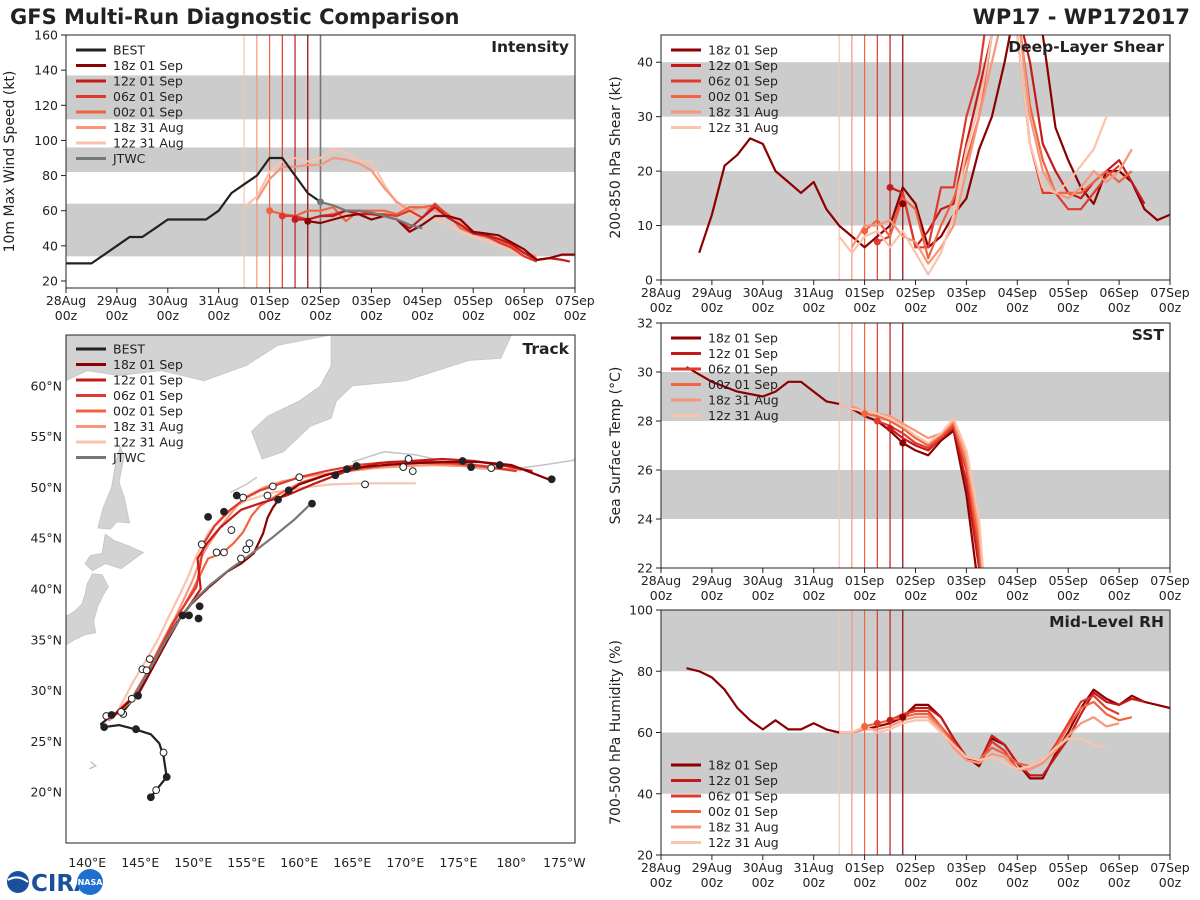 This screenshot has height=900, width=1200. I want to click on track-lon-label: 180°, so click(511, 862).